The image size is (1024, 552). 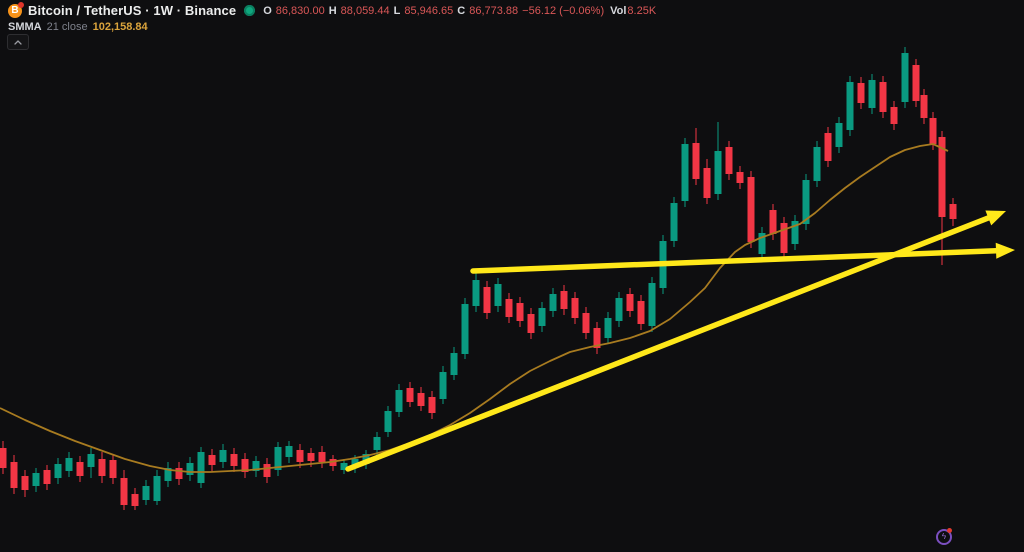 What do you see at coordinates (132, 10) in the screenshot?
I see `symbol-title: Bitcoin / TetherUS · 1W · Binance` at bounding box center [132, 10].